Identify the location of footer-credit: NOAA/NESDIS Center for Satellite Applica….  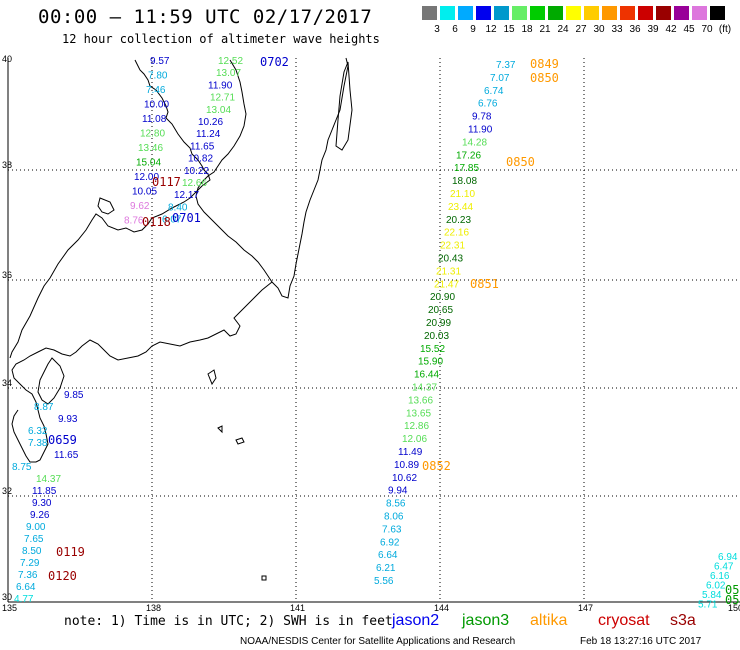
(378, 641).